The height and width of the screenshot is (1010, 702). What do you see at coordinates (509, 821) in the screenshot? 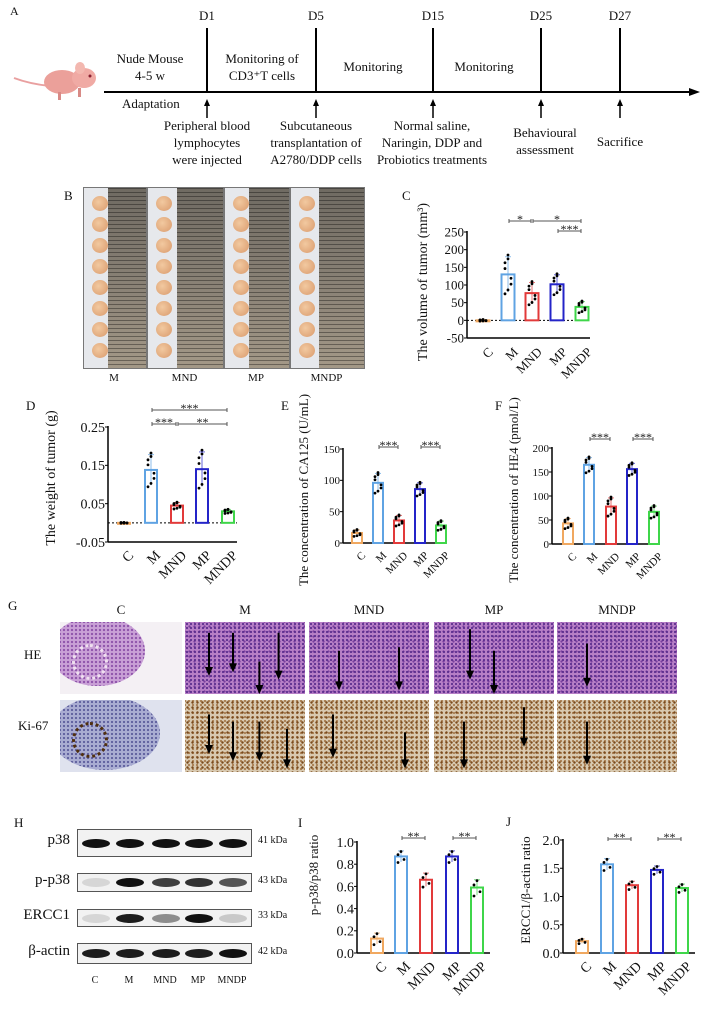
I see `panel-label-j: J` at bounding box center [509, 821].